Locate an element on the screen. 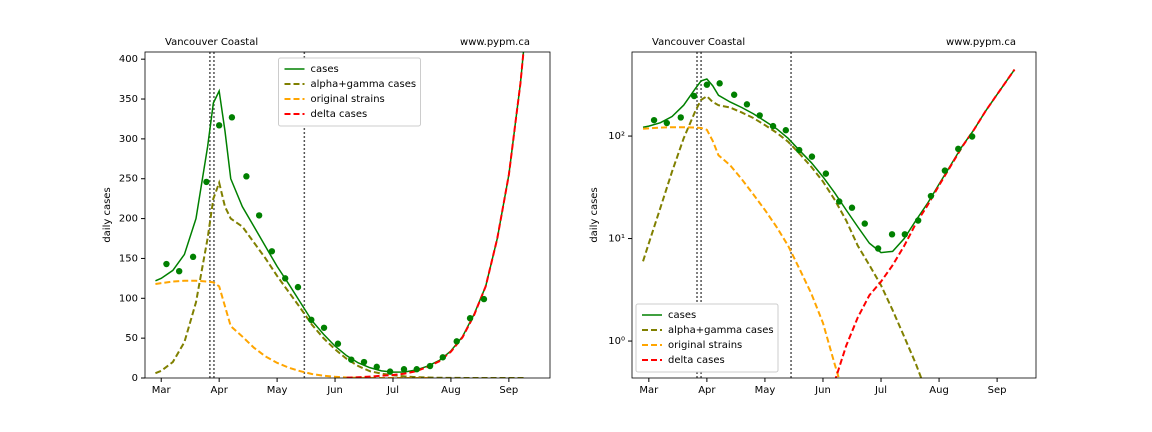 Image resolution: width=1152 pixels, height=432 pixels. x-tick-label: Aug is located at coordinates (451, 390).